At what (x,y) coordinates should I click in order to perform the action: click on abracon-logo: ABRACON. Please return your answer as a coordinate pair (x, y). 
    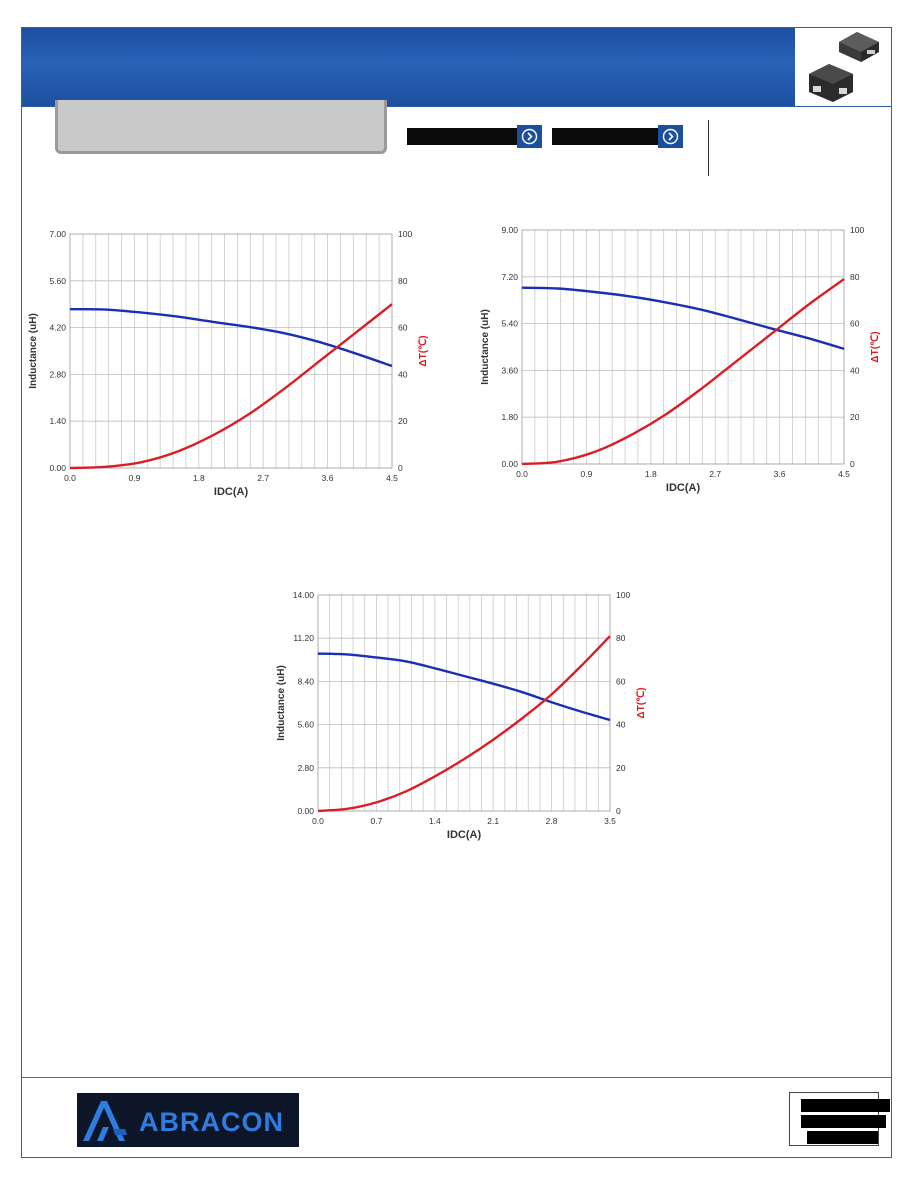
    Looking at the image, I should click on (188, 1120).